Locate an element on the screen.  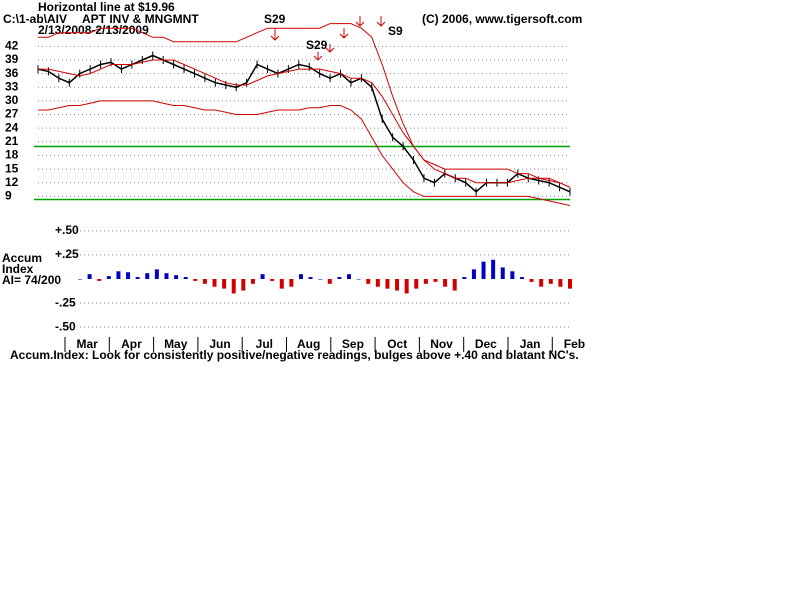
header-note: Horizontal line at $19.96 is located at coordinates (106, 7).